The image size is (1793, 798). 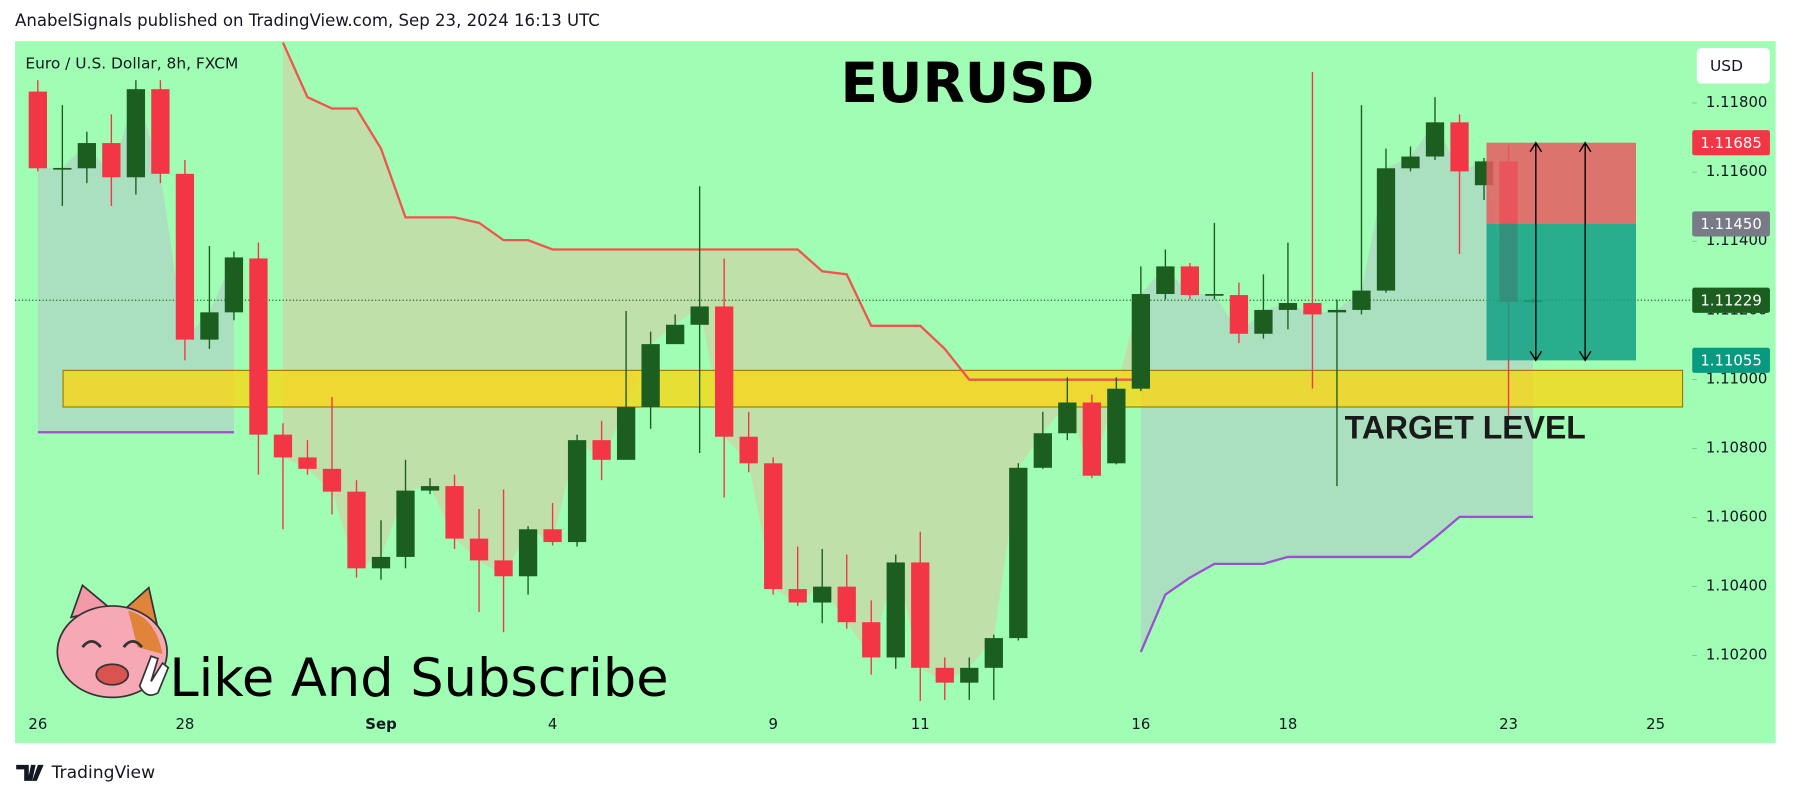 I want to click on x-tick-label: 11, so click(x=920, y=724).